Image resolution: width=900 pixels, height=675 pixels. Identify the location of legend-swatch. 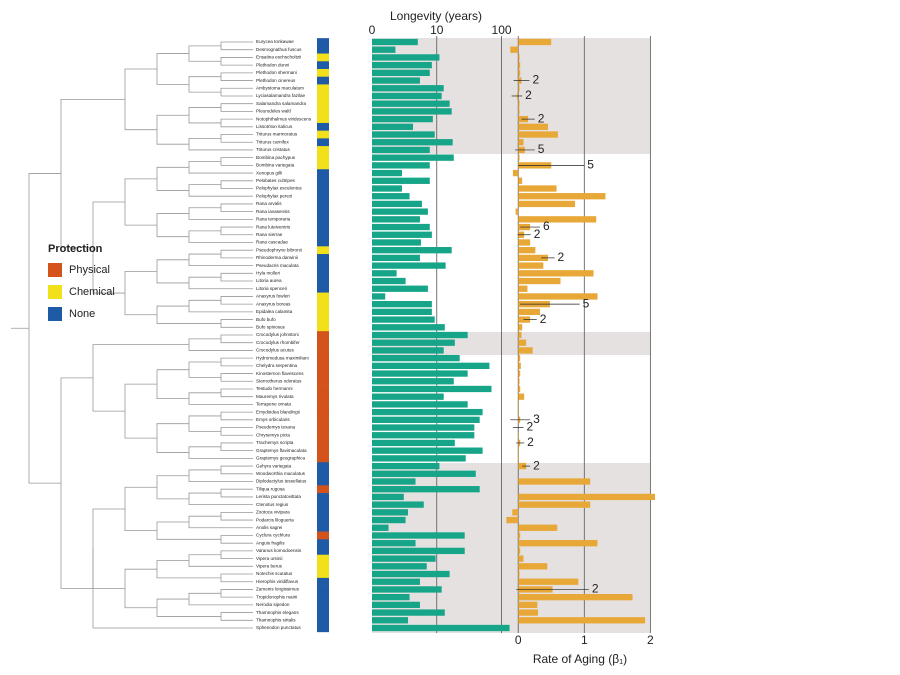
(55, 270).